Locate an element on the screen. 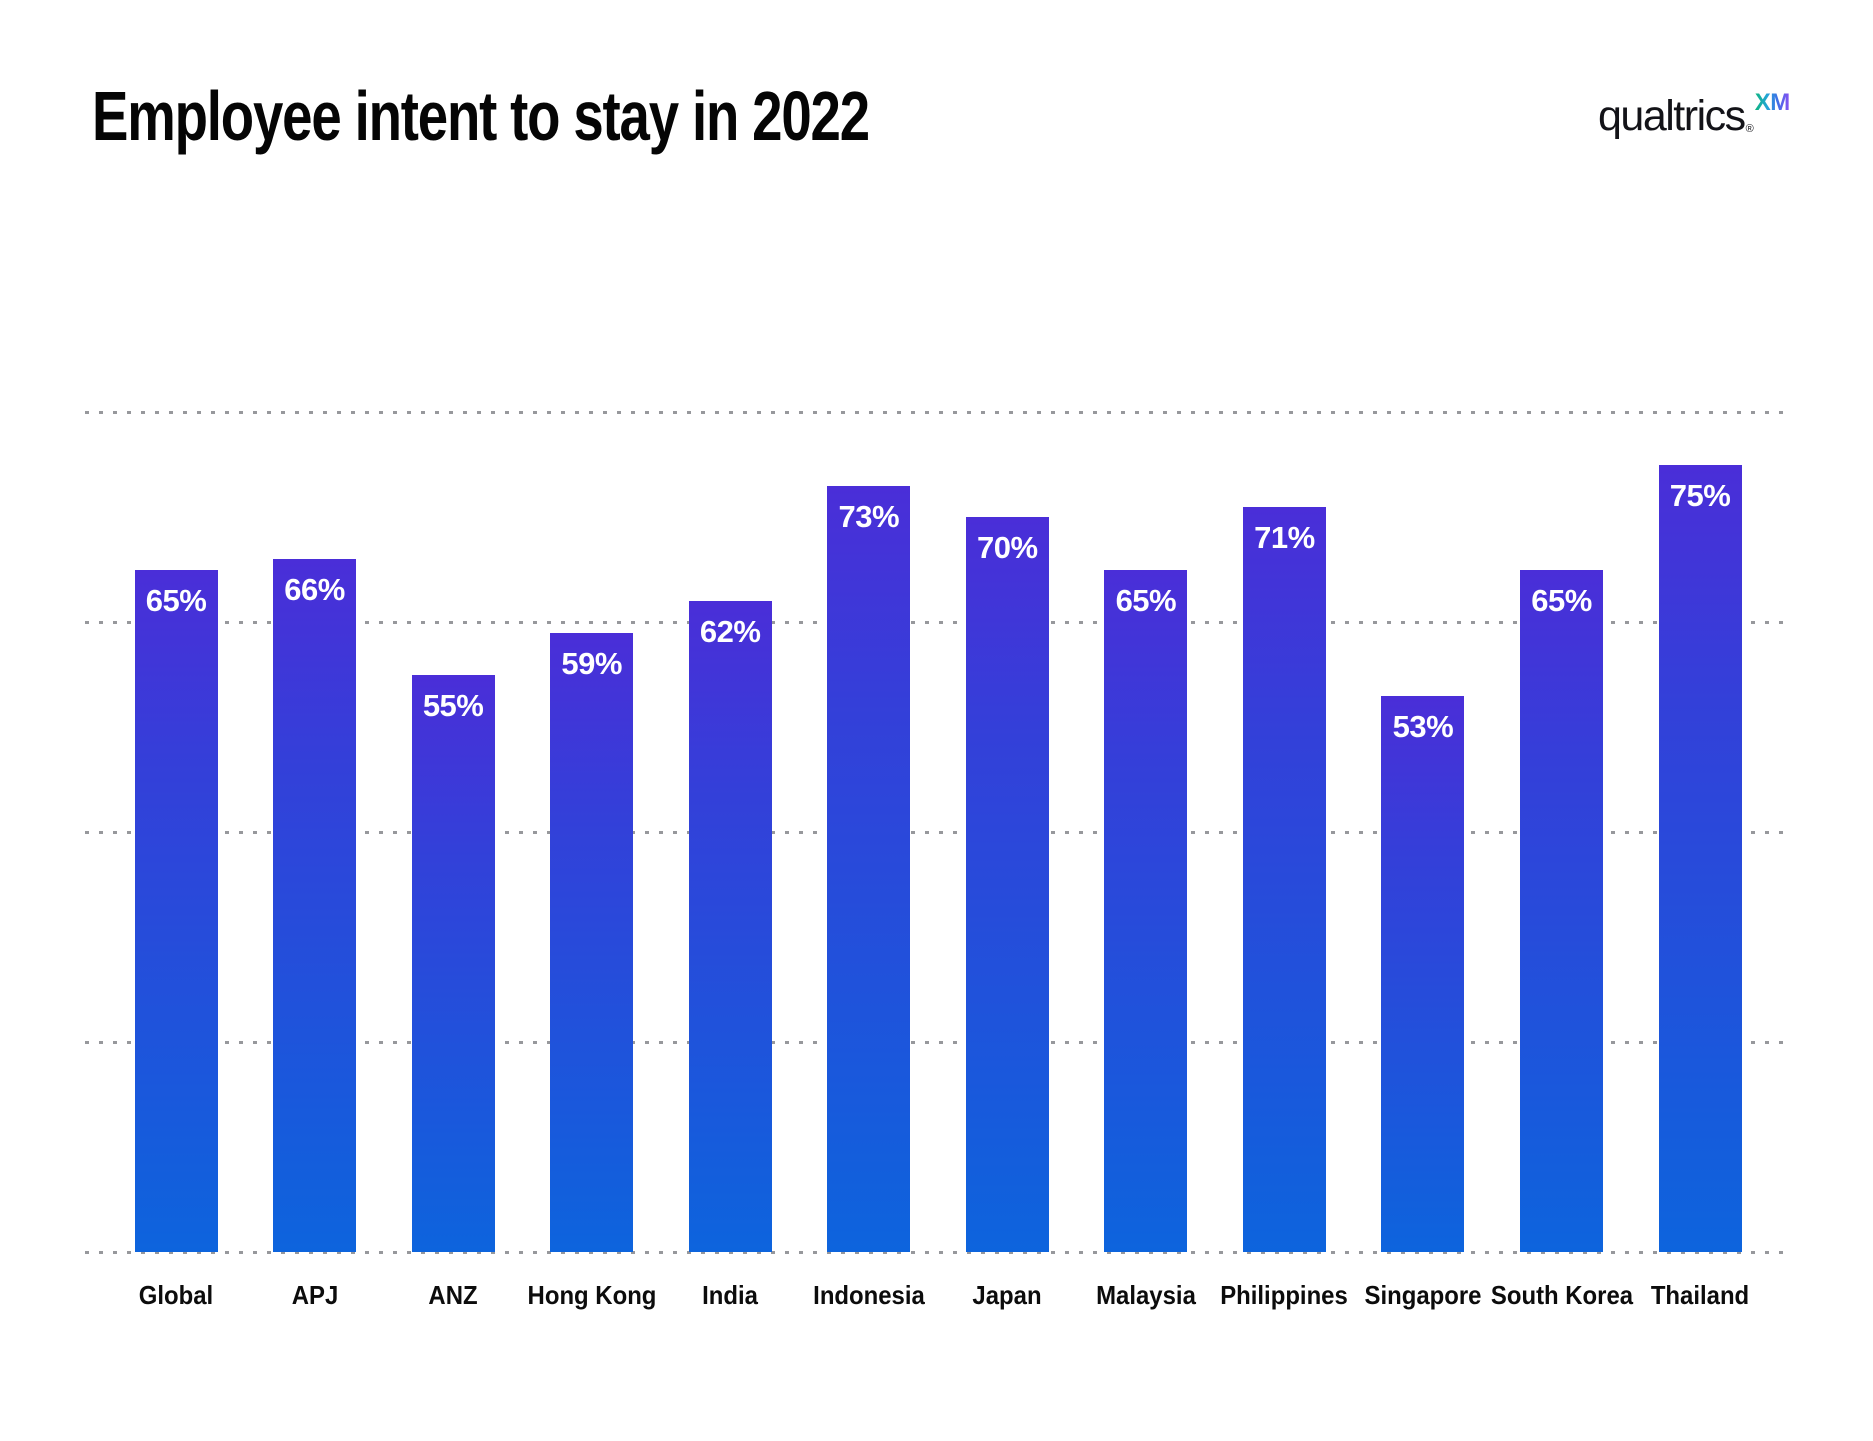 This screenshot has width=1873, height=1441. category-label-indonesia: Indonesia is located at coordinates (868, 1295).